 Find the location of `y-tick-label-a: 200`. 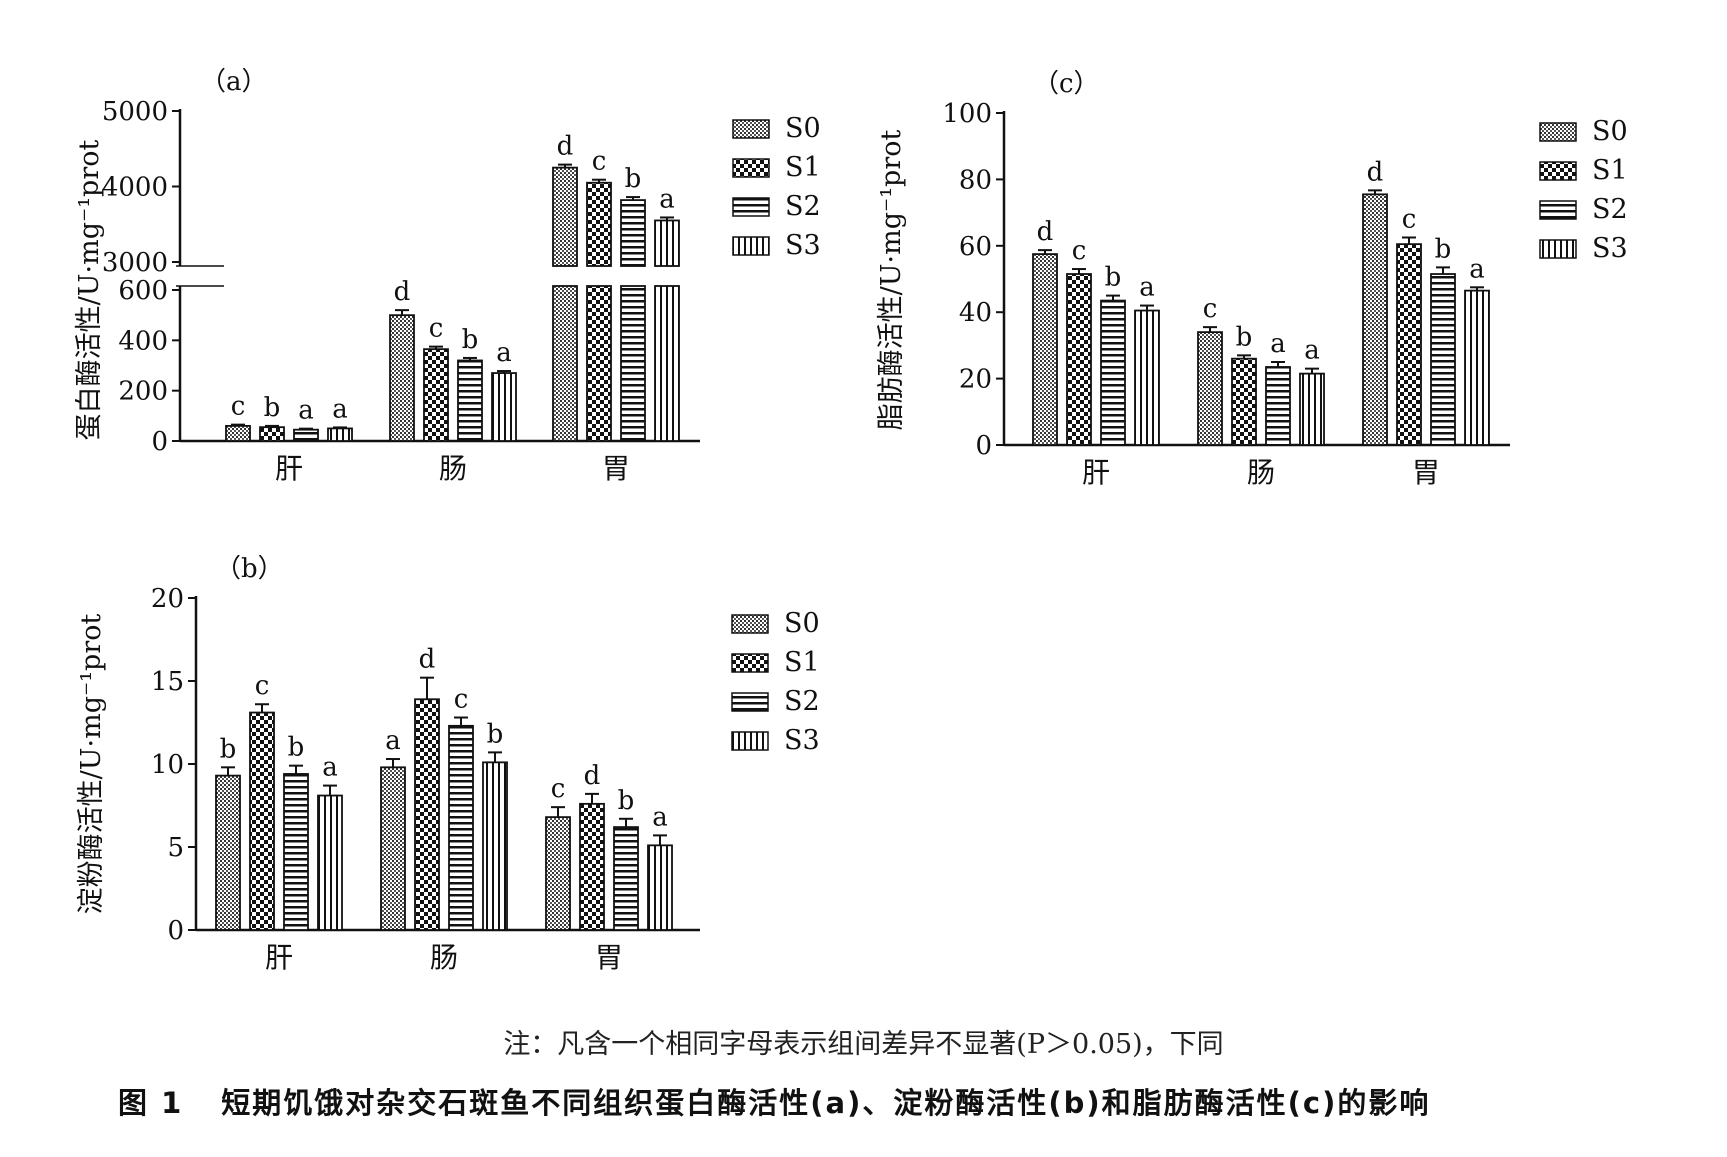

y-tick-label-a: 200 is located at coordinates (143, 392).